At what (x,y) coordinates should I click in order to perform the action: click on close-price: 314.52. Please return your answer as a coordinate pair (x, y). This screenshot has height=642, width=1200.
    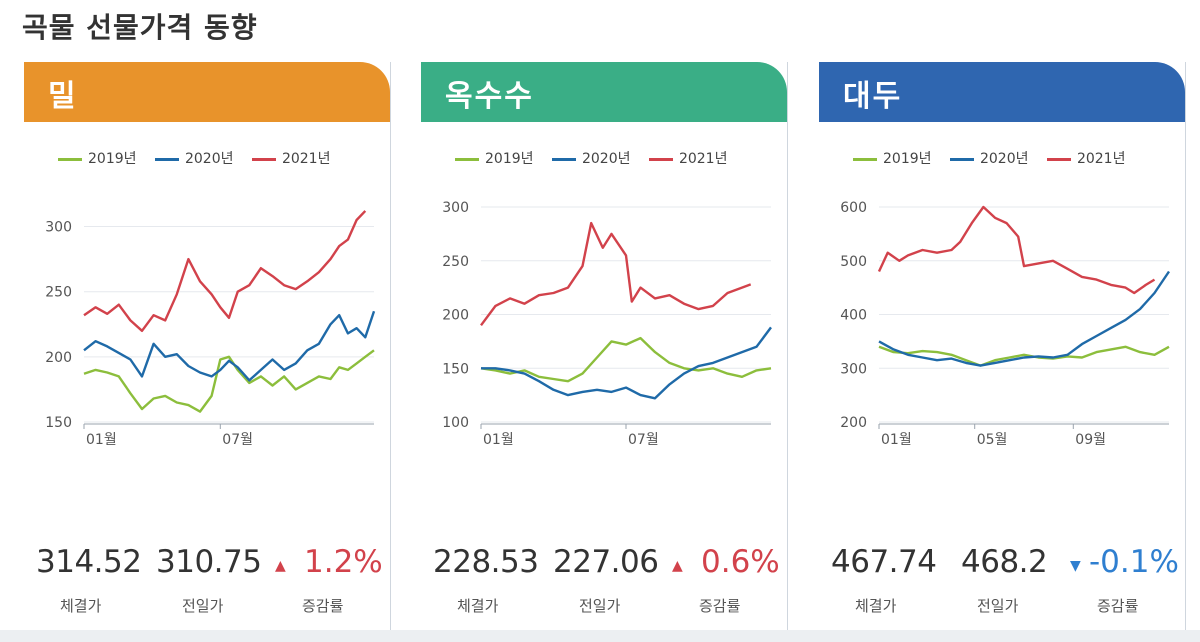
    Looking at the image, I should click on (89, 562).